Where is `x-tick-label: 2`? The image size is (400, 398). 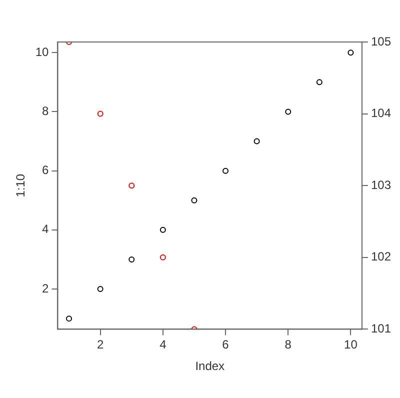 x-tick-label: 2 is located at coordinates (100, 345).